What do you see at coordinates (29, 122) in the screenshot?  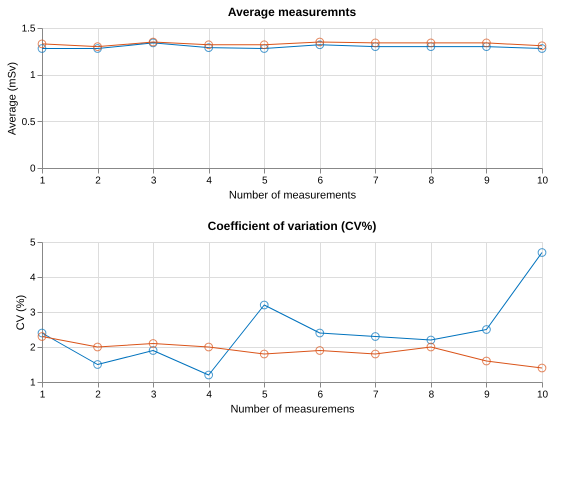 I see `y-tick-label: 0.5` at bounding box center [29, 122].